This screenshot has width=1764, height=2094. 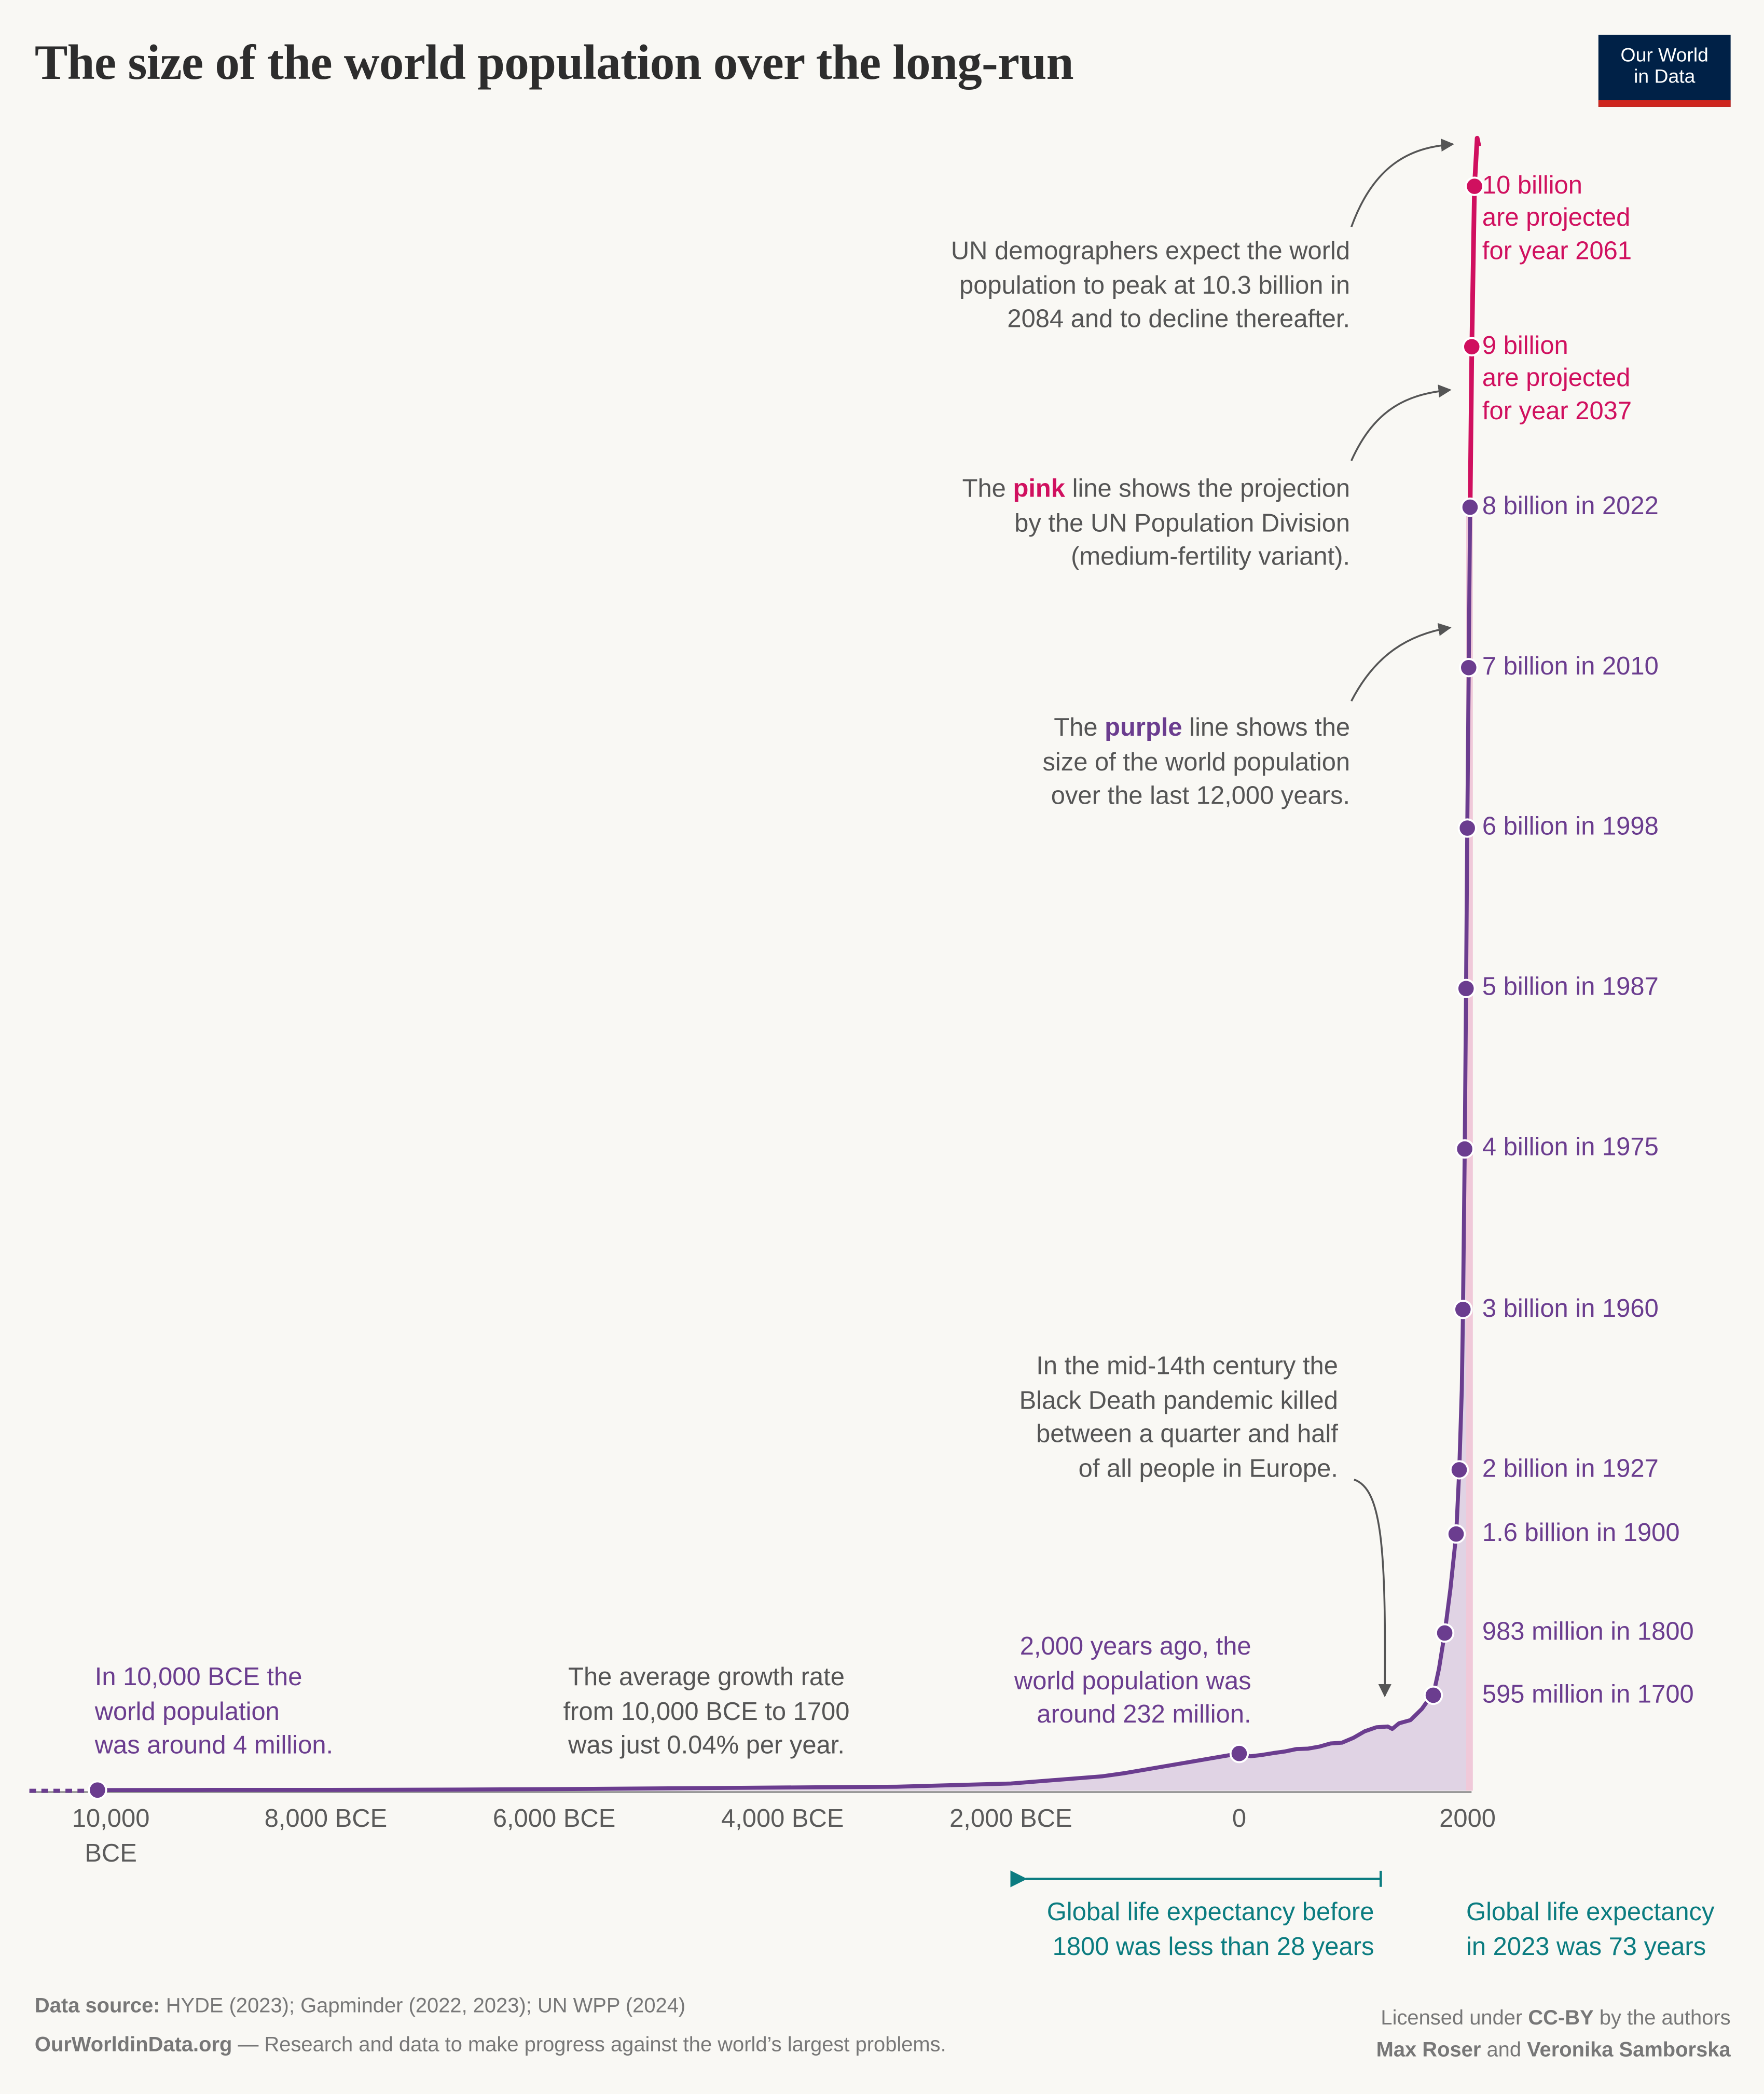 I want to click on milestone-label: 2 billion in 1927, so click(x=1570, y=1469).